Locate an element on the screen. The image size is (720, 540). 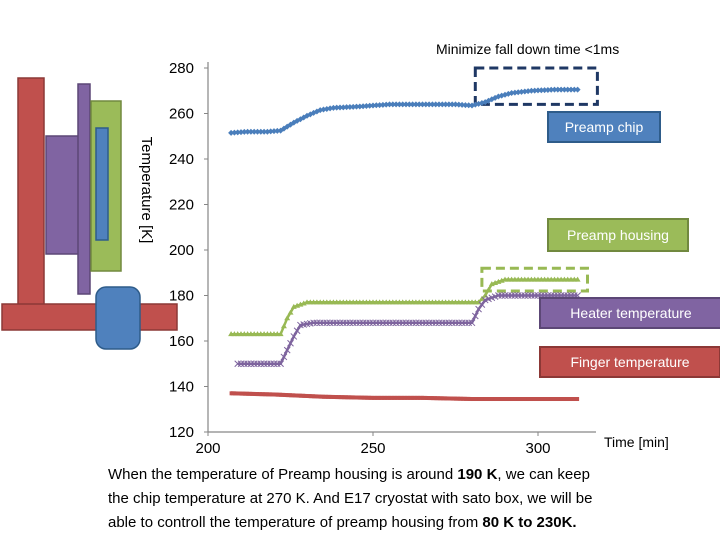
chip-block is located at coordinates (102, 184).